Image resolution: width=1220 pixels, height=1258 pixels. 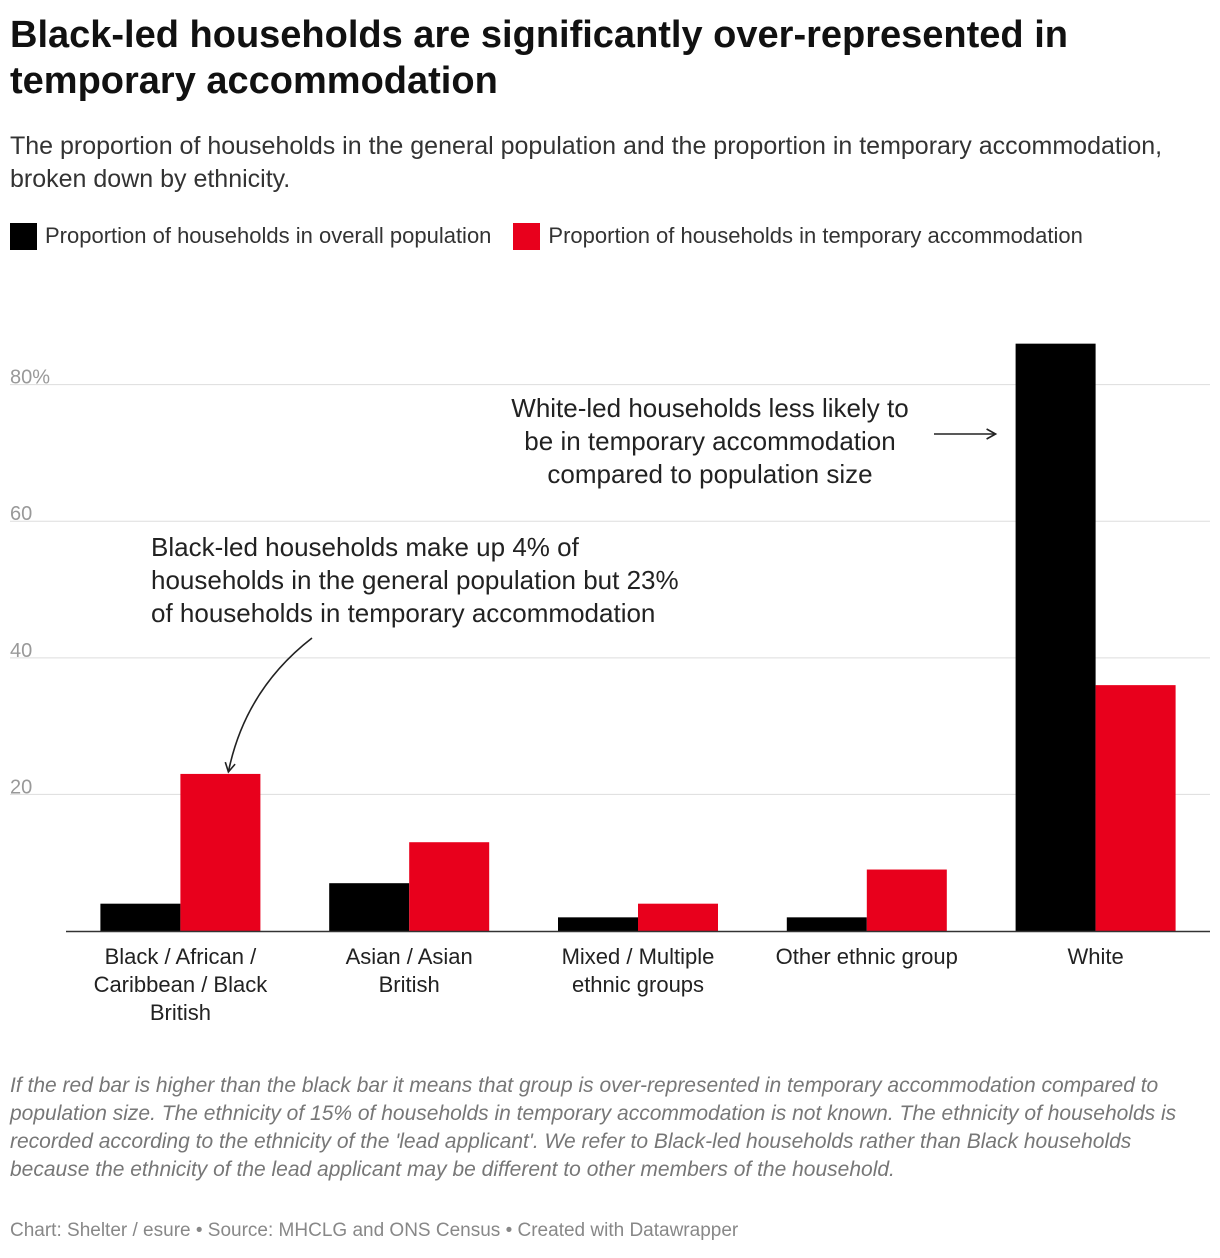 What do you see at coordinates (527, 236) in the screenshot?
I see `legend-swatch-temporary-accommodation` at bounding box center [527, 236].